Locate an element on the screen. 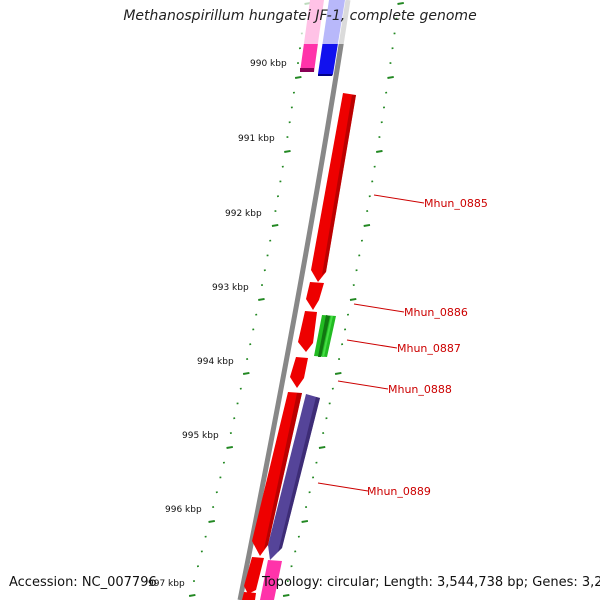 The image size is (600, 600). gene-label: Mhun_0887 is located at coordinates (429, 348).